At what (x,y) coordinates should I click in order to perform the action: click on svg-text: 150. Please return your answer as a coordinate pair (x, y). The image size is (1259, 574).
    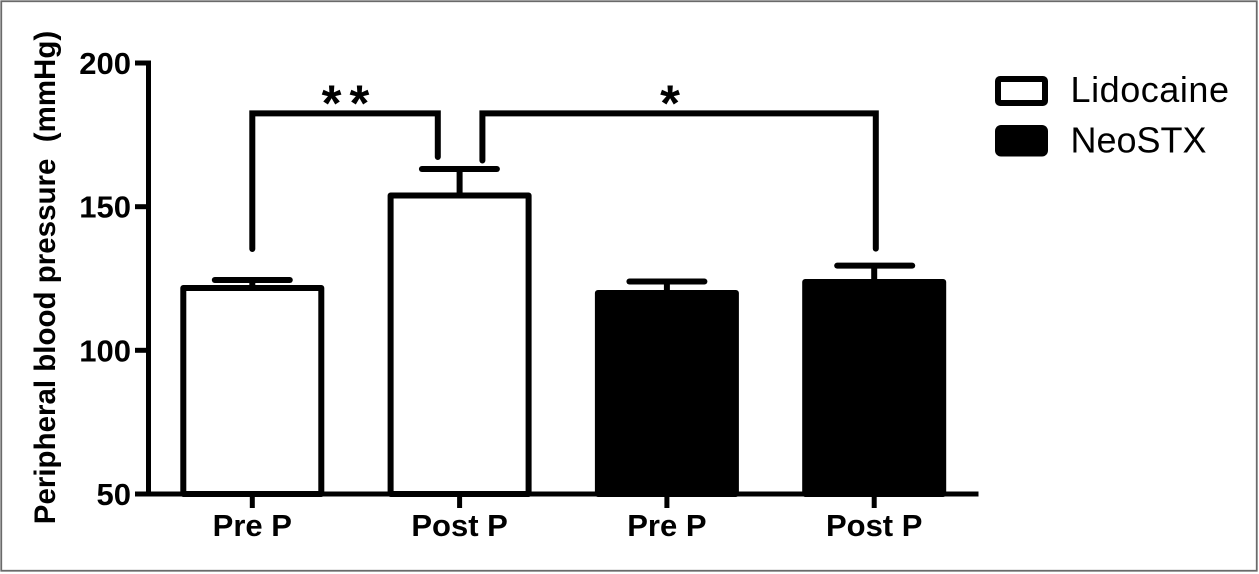
    Looking at the image, I should click on (105, 207).